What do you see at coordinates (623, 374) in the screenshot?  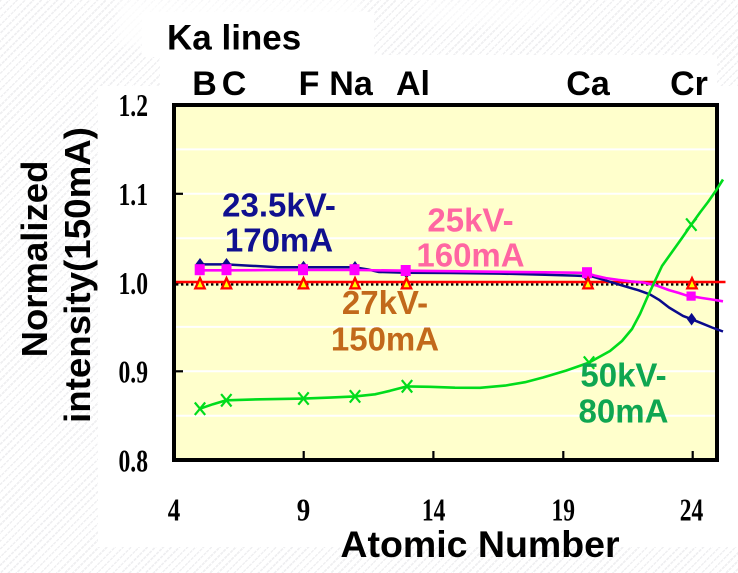 I see `svg-text: 50kV-` at bounding box center [623, 374].